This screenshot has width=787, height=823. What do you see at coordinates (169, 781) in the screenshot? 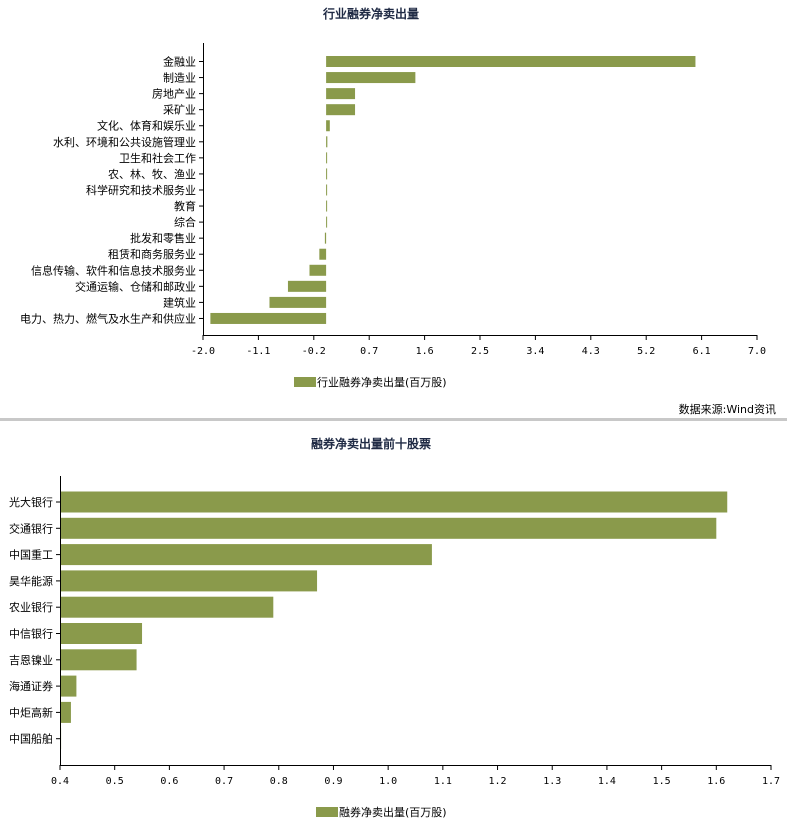
I see `x-tick-label: 0.6` at bounding box center [169, 781].